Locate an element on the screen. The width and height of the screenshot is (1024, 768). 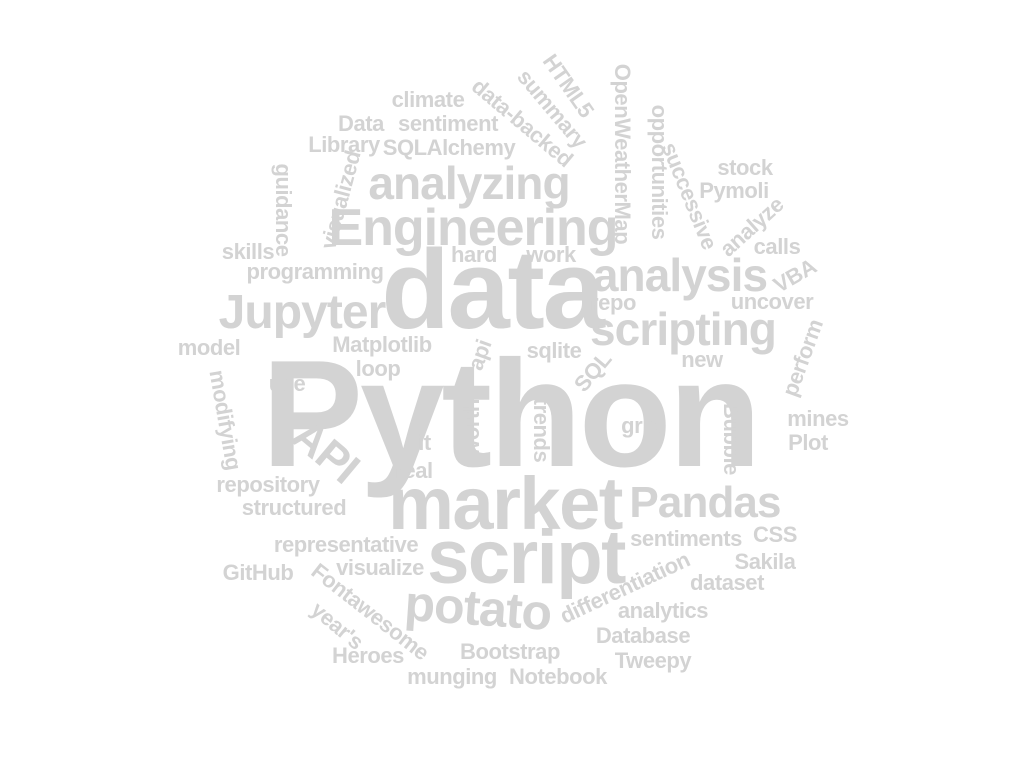
word: Library is located at coordinates (344, 144).